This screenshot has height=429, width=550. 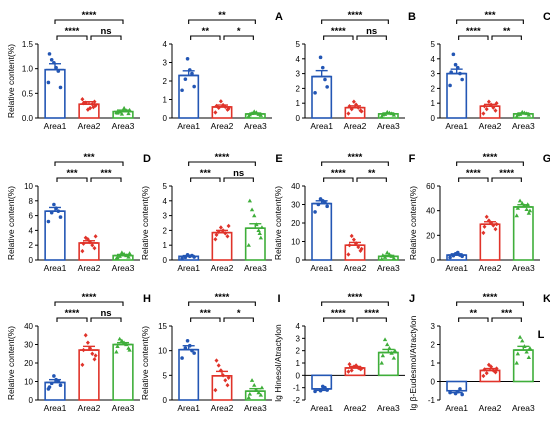 What do you see at coordinates (413, 362) in the screenshot?
I see `y-axis-label: lg β-Eudesmol/Atractylon` at bounding box center [413, 362].